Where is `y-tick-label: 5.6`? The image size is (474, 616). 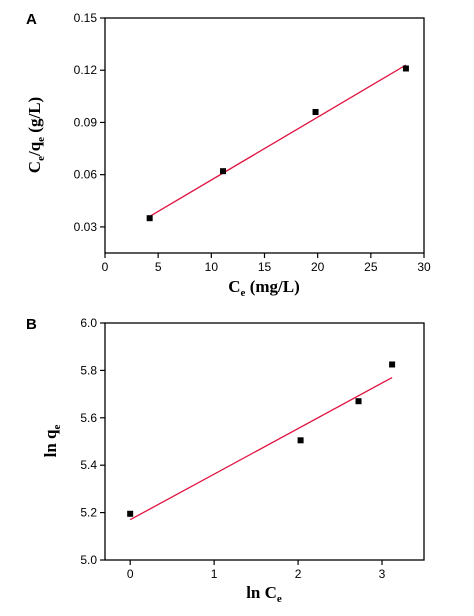
y-tick-label: 5.6 is located at coordinates (88, 418).